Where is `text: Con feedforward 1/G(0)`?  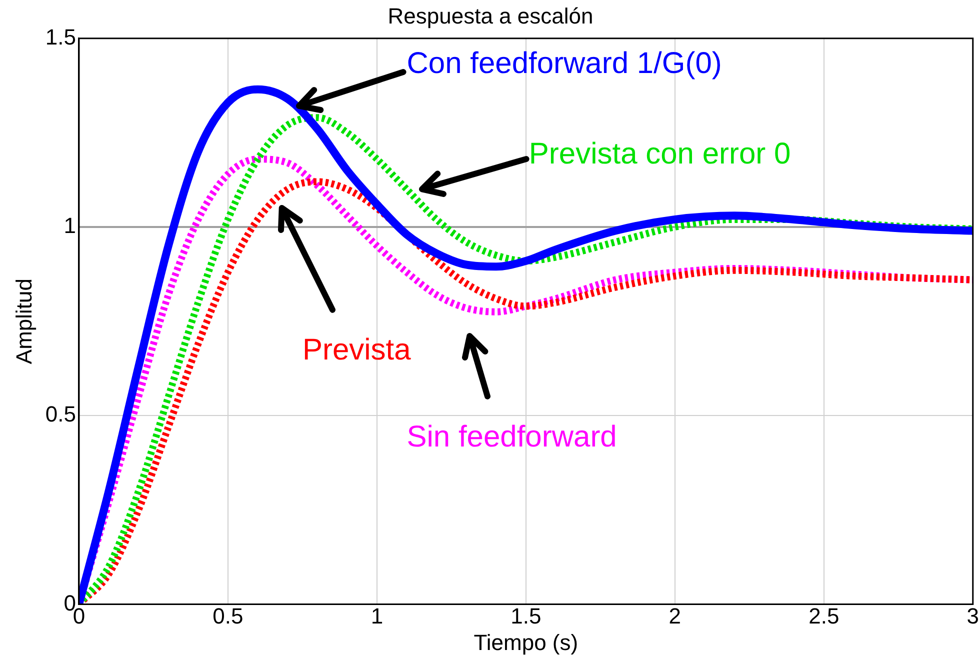 text: Con feedforward 1/G(0) is located at coordinates (564, 63).